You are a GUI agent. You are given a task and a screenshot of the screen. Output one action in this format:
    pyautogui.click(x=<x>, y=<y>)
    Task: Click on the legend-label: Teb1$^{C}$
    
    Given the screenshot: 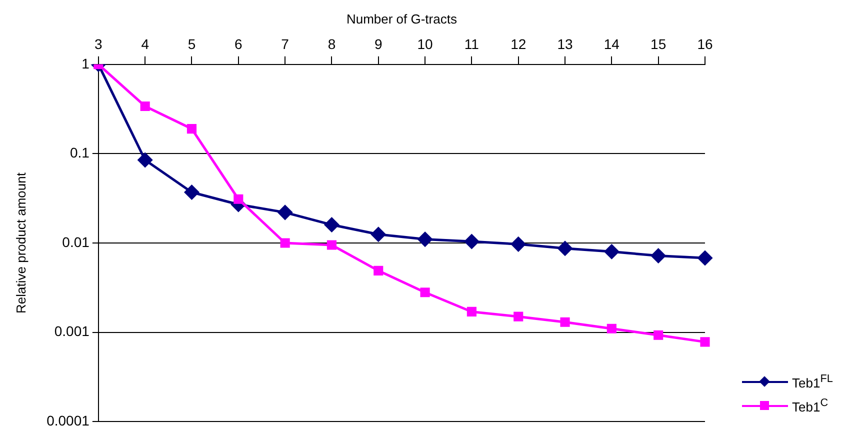 What is the action you would take?
    pyautogui.click(x=810, y=406)
    